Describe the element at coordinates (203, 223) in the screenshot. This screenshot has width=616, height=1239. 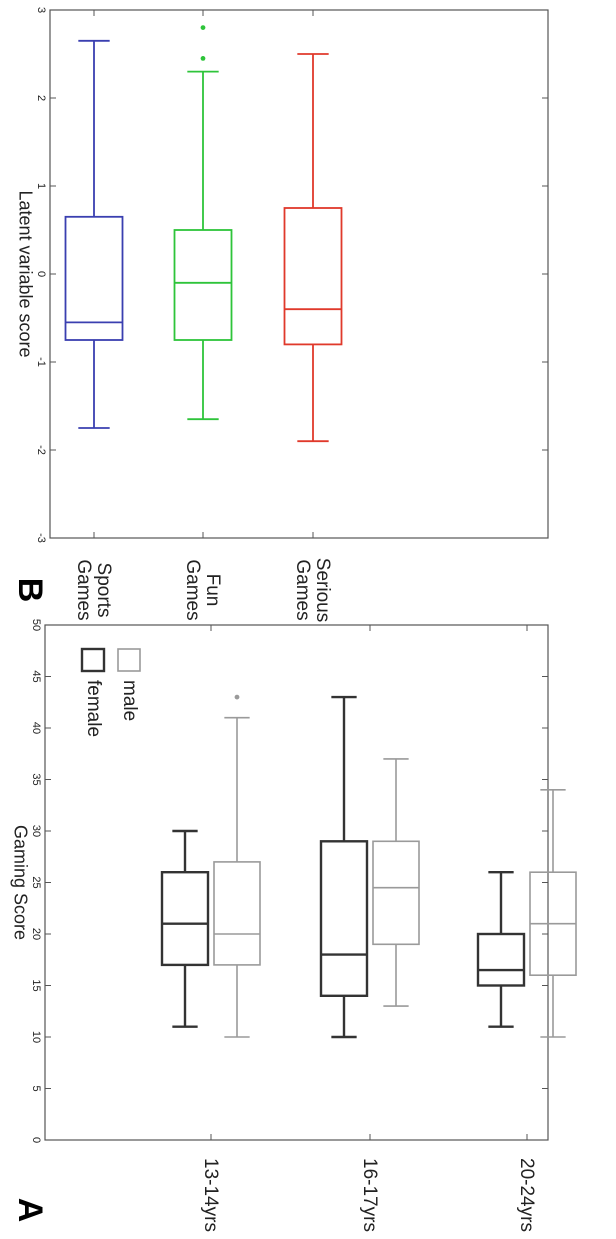
I see `box-fun-games` at that location.